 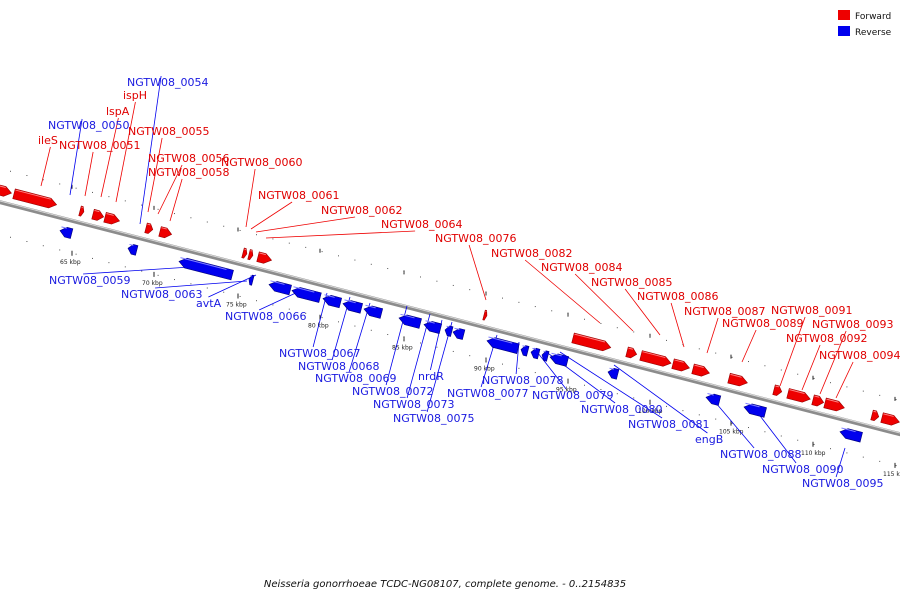 I want to click on tick-label: 70 kbp, so click(x=152, y=283).